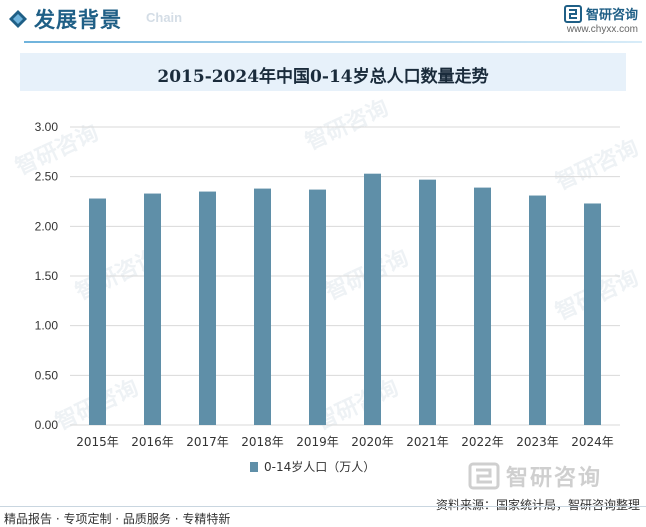 The width and height of the screenshot is (646, 527). What do you see at coordinates (18, 19) in the screenshot?
I see `diamond-icon` at bounding box center [18, 19].